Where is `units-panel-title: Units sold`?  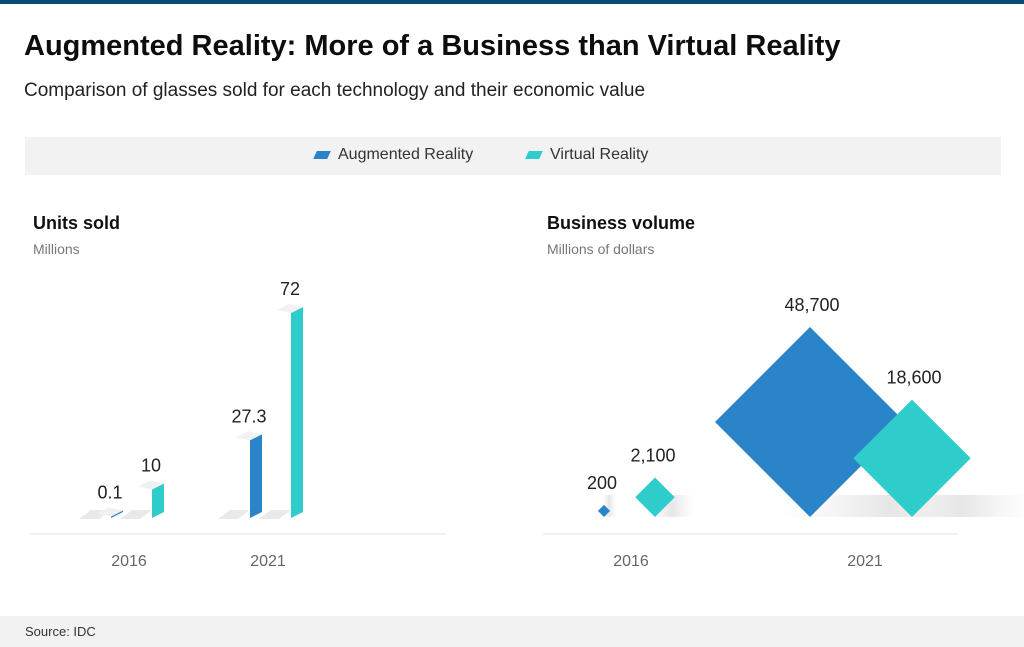
units-panel-title: Units sold is located at coordinates (77, 223).